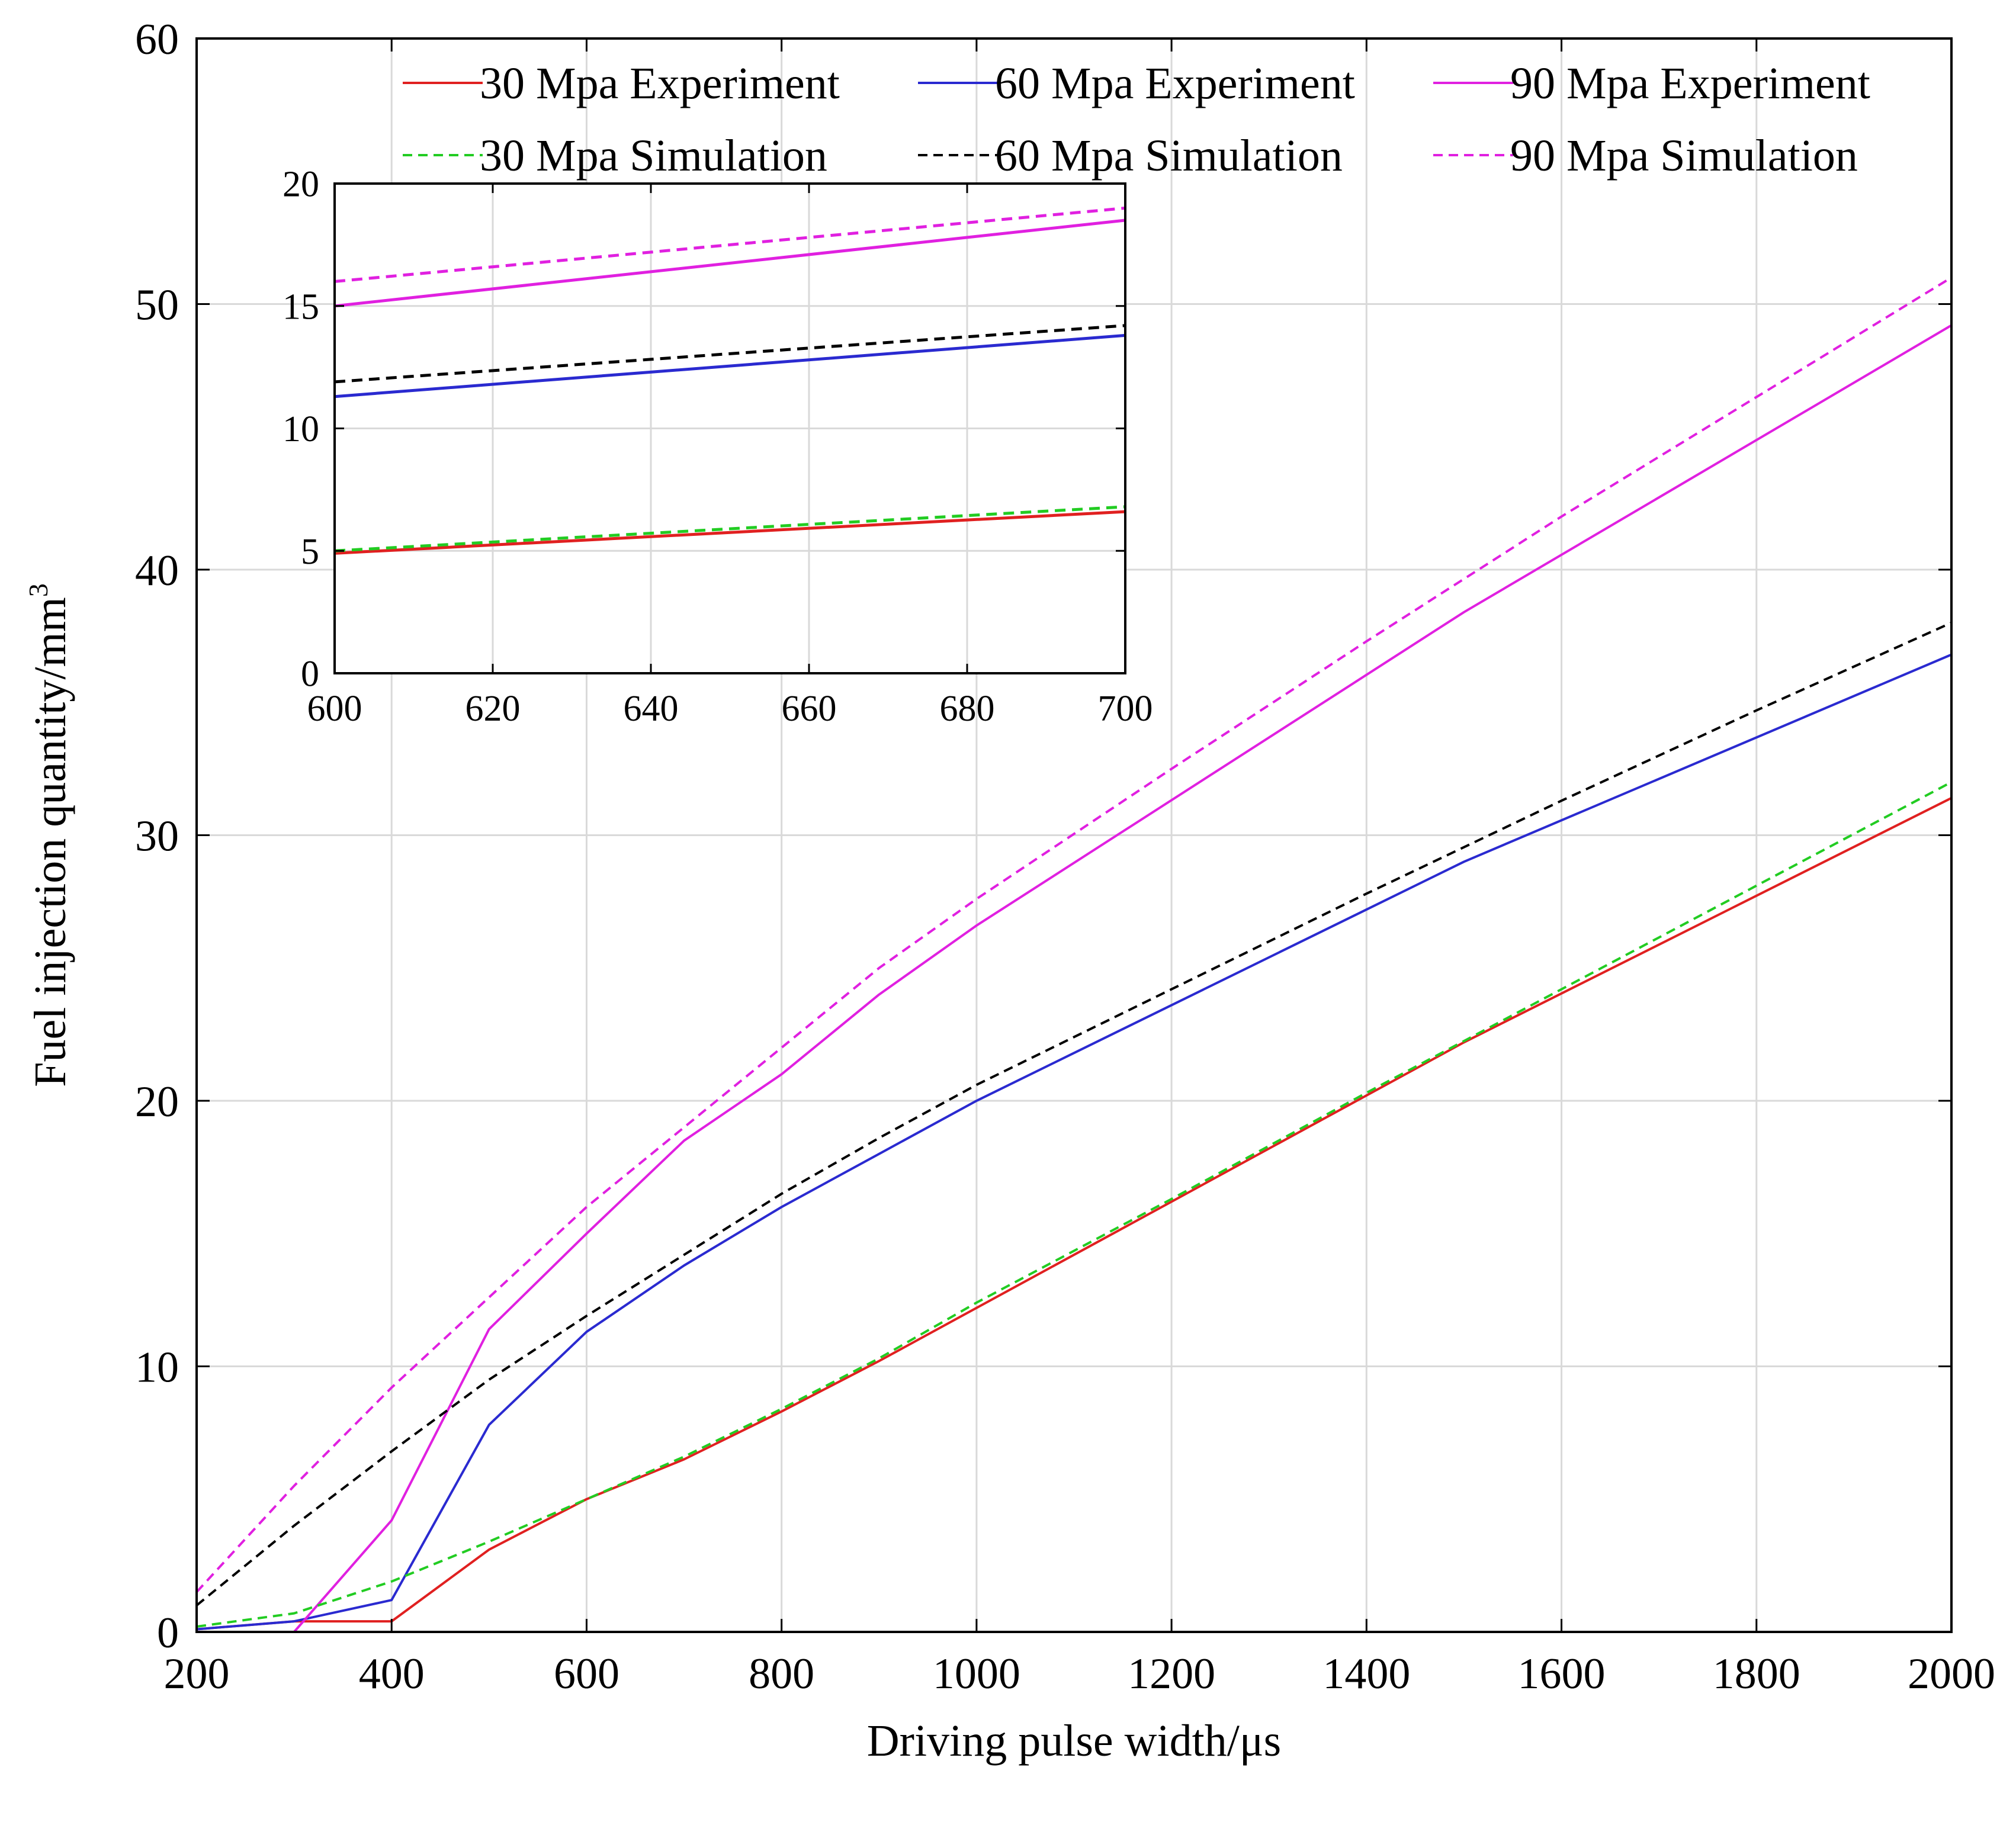 The height and width of the screenshot is (1822, 2016). Describe the element at coordinates (1951, 1674) in the screenshot. I see `main-x-tick-label-2000: 2000` at that location.